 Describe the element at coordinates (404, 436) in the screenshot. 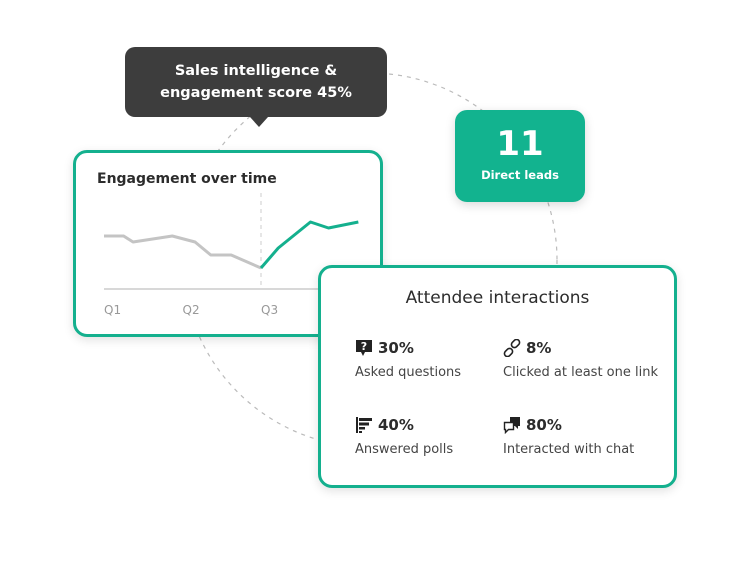

I see `stat-answered-polls: 40% Answered polls` at that location.